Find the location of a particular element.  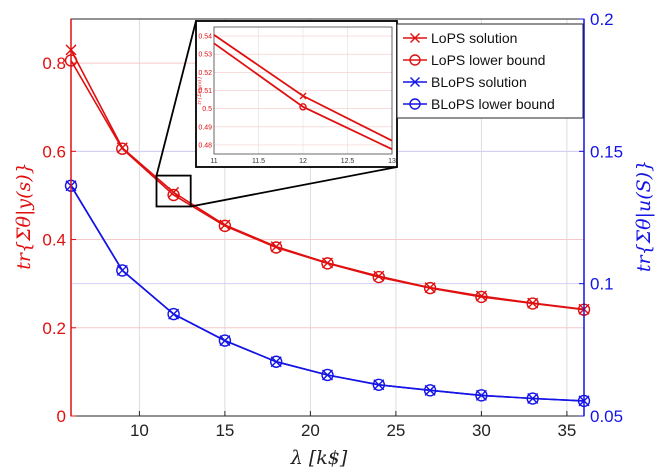

right-y-tick-label: 0.2 is located at coordinates (602, 19).